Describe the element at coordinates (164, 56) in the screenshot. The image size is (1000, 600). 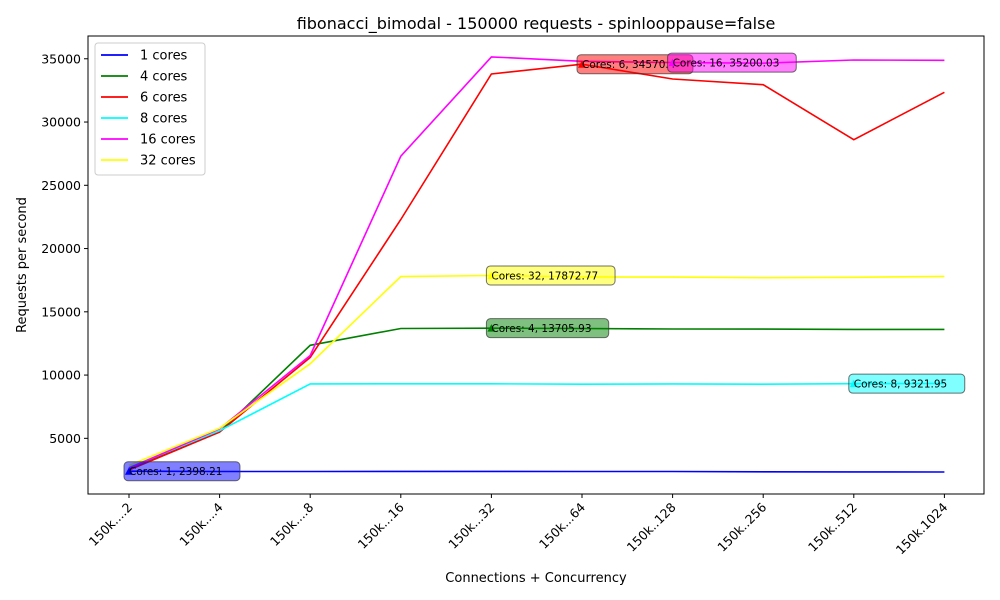
I see `legend-label: 1 cores` at that location.